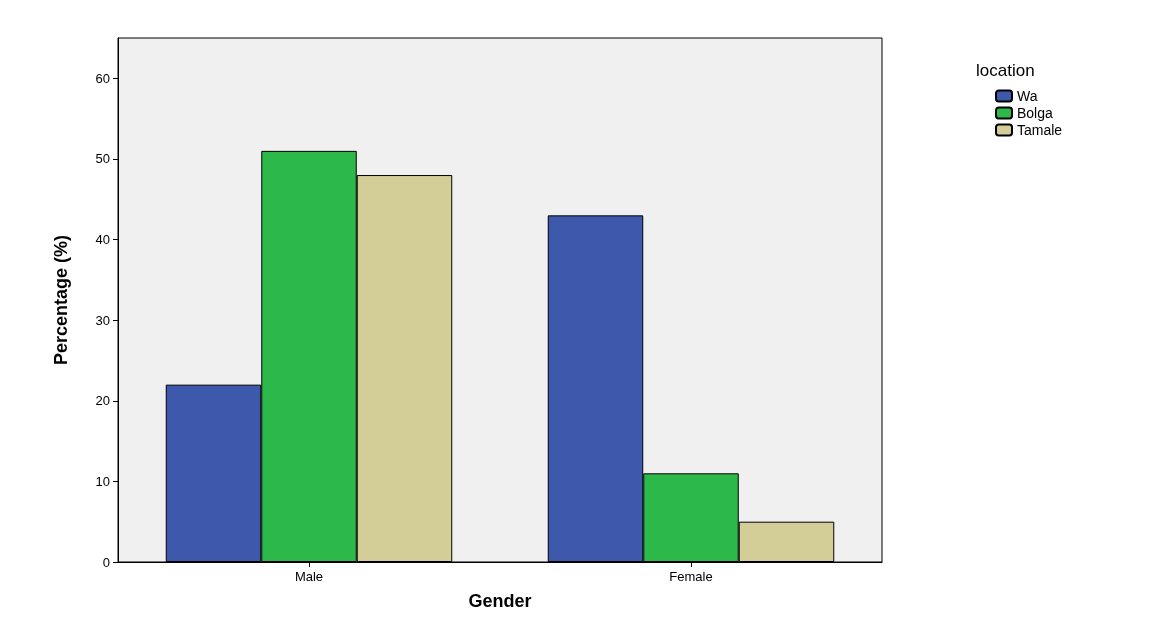 Image resolution: width=1168 pixels, height=634 pixels. Describe the element at coordinates (691, 576) in the screenshot. I see `x-tick-label: Female` at that location.